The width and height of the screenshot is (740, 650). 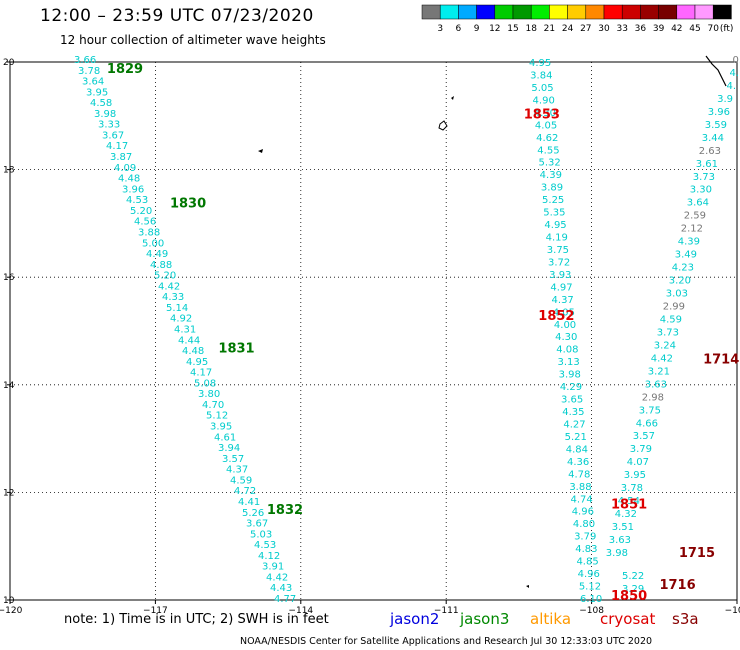 I want to click on pass-number-label: 1715, so click(x=697, y=553).